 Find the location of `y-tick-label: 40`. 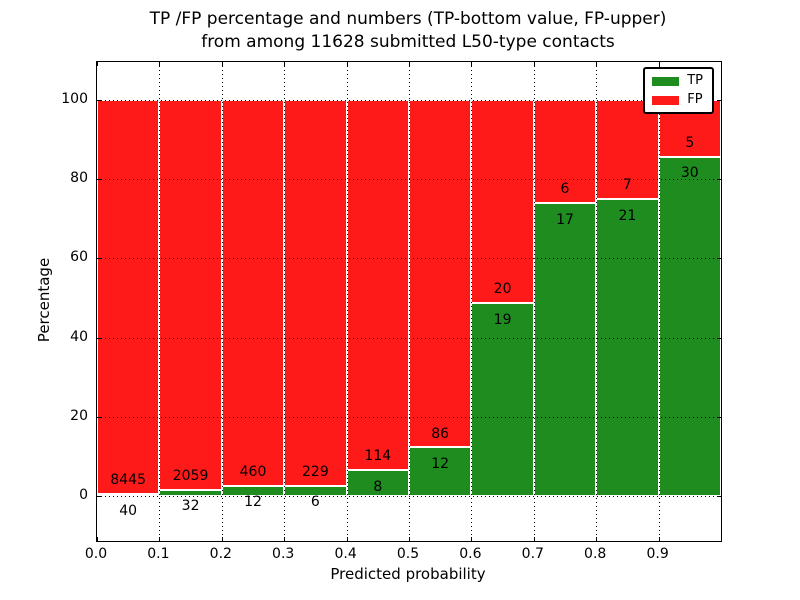

y-tick-label: 40 is located at coordinates (79, 336).